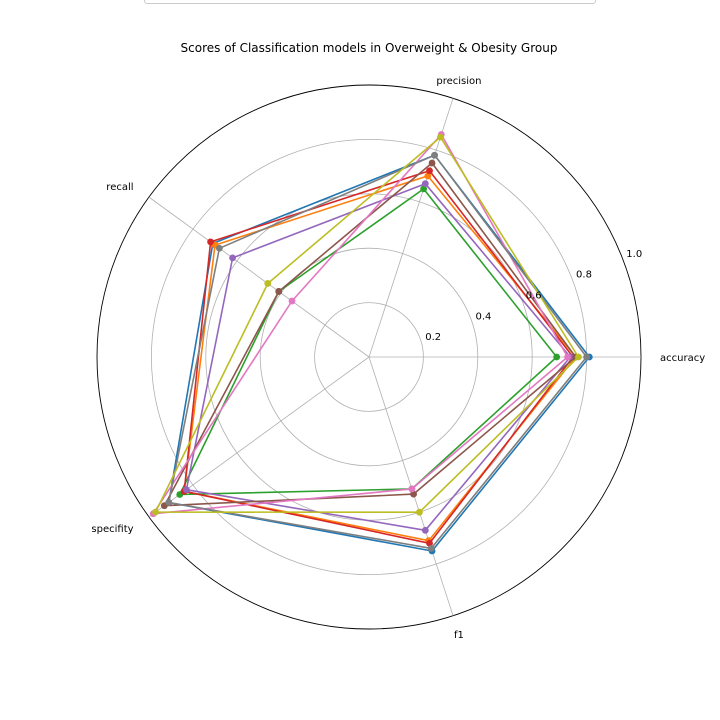 The width and height of the screenshot is (720, 720). Describe the element at coordinates (429, 543) in the screenshot. I see `series-4-point-f1` at that location.